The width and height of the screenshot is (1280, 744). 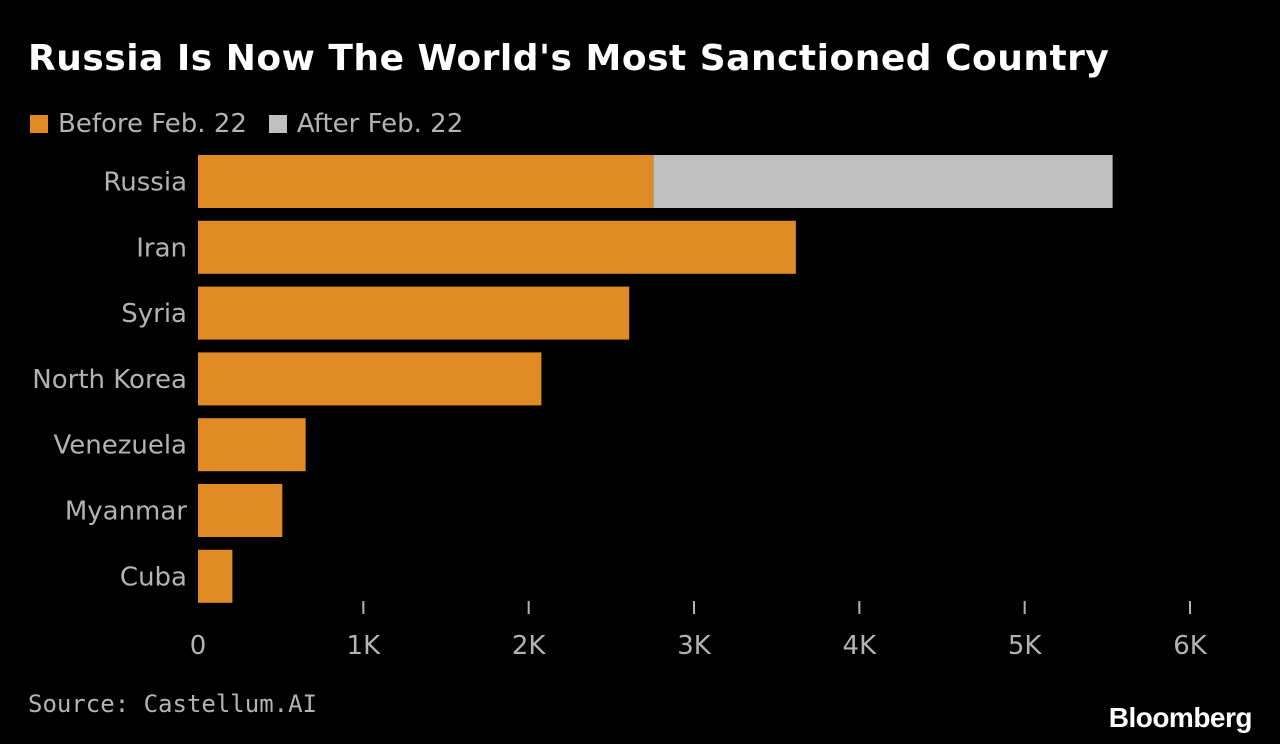 I want to click on x-tick-label-6k: 6K, so click(x=1190, y=646).